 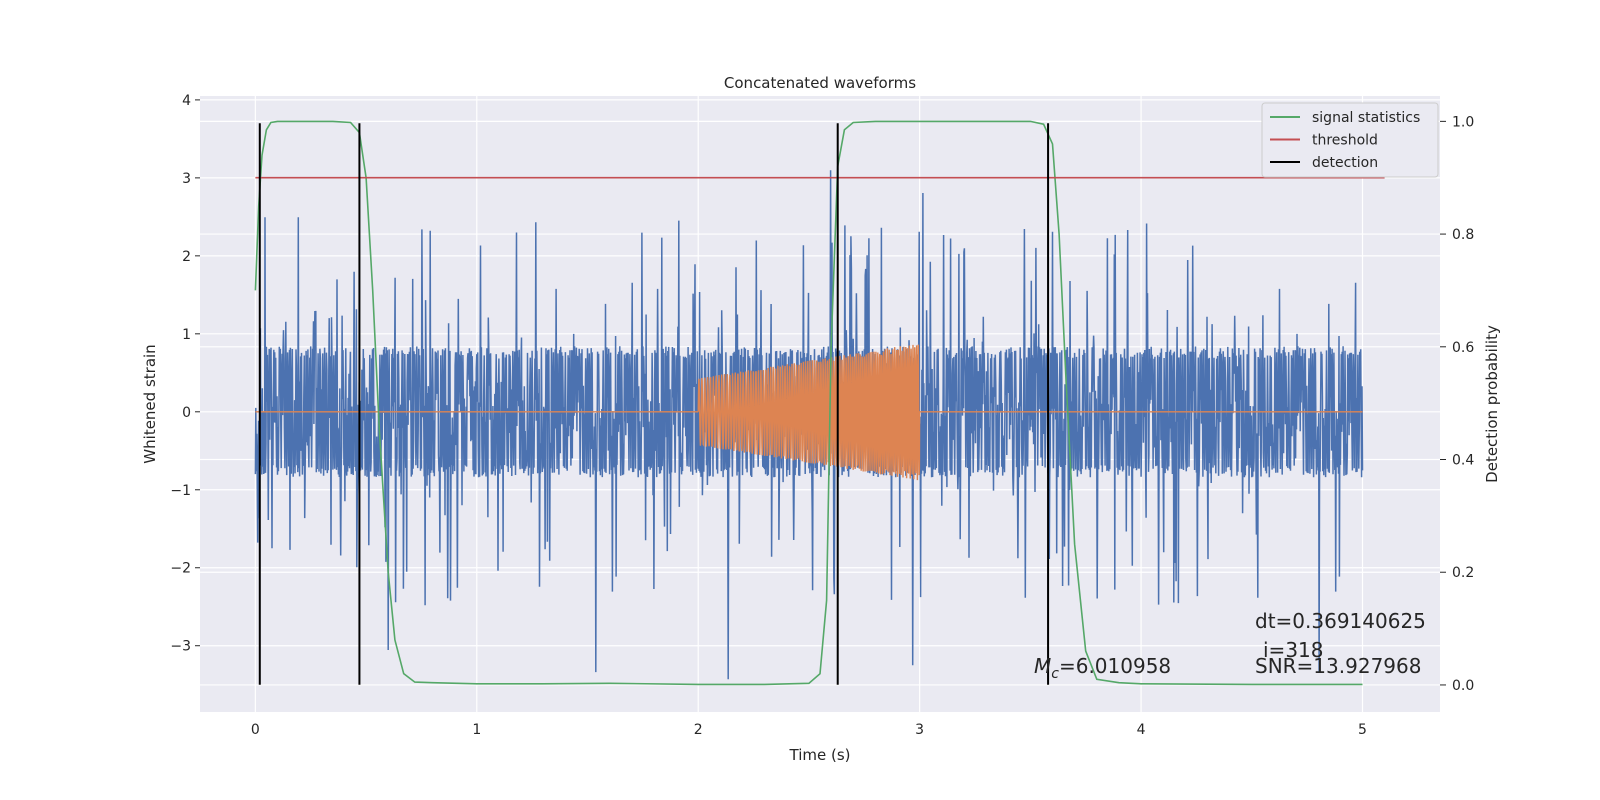 What do you see at coordinates (186, 257) in the screenshot?
I see `y-tick-label: 2` at bounding box center [186, 257].